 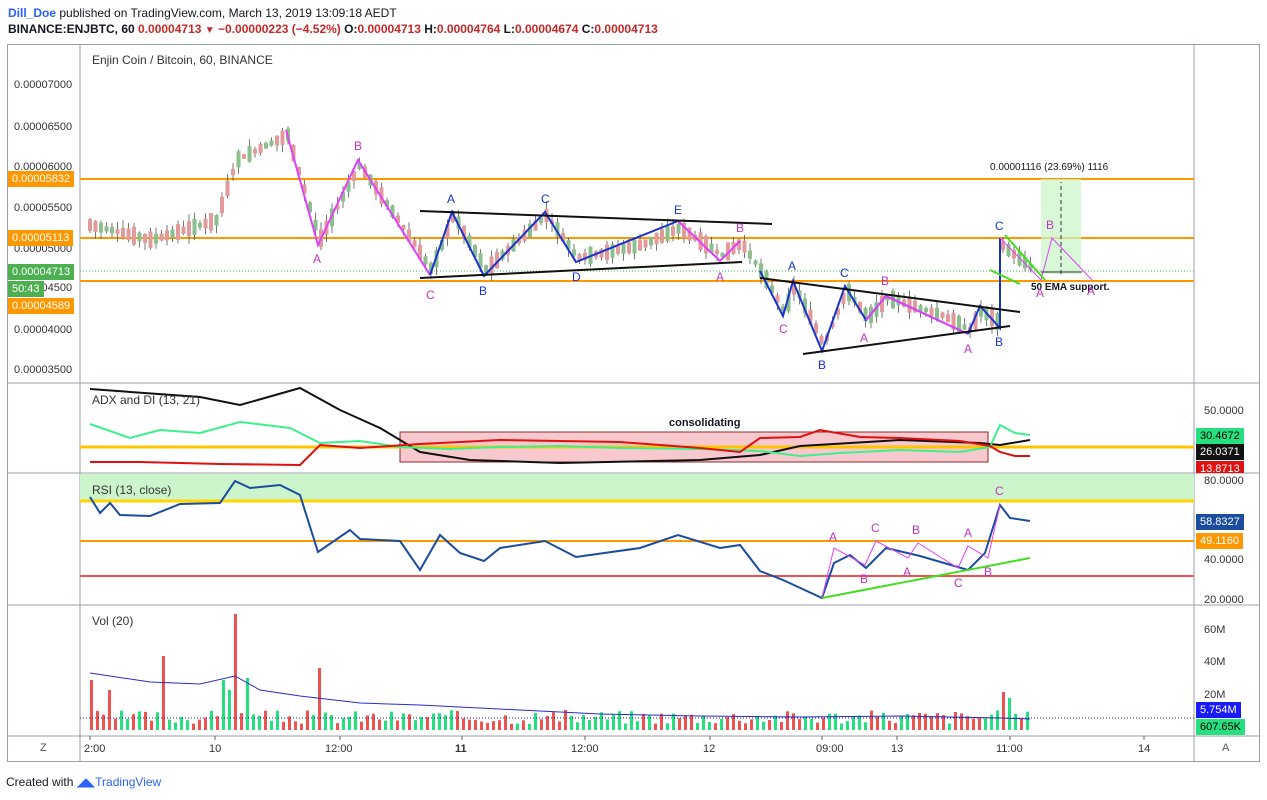 I want to click on projection-line, so click(x=1046, y=259).